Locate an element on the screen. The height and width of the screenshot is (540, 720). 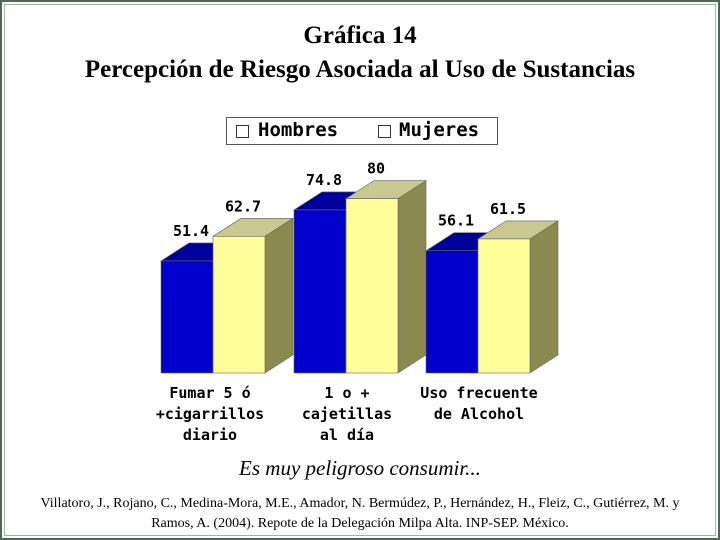
value-label-hombres-1: 74.8 is located at coordinates (324, 180).